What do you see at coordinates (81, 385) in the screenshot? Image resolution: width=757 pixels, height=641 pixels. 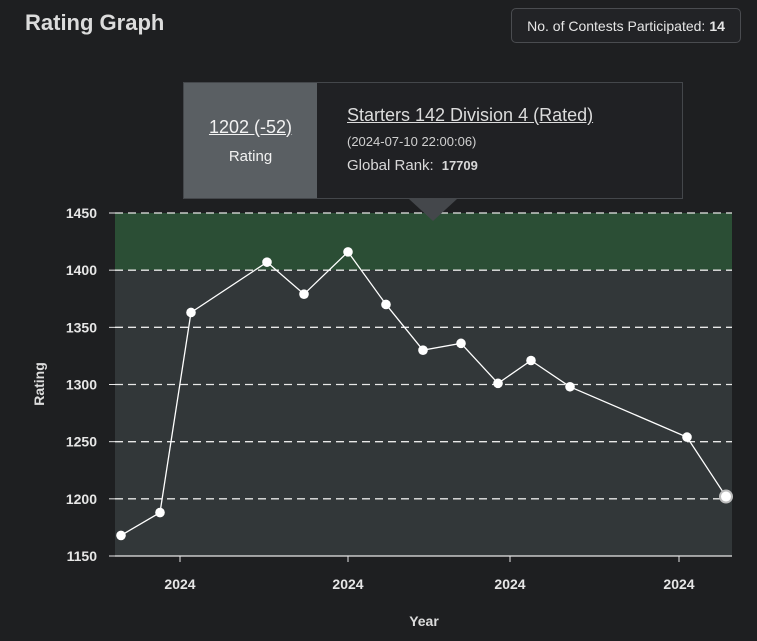 I see `y-tick-label: 1300` at bounding box center [81, 385].